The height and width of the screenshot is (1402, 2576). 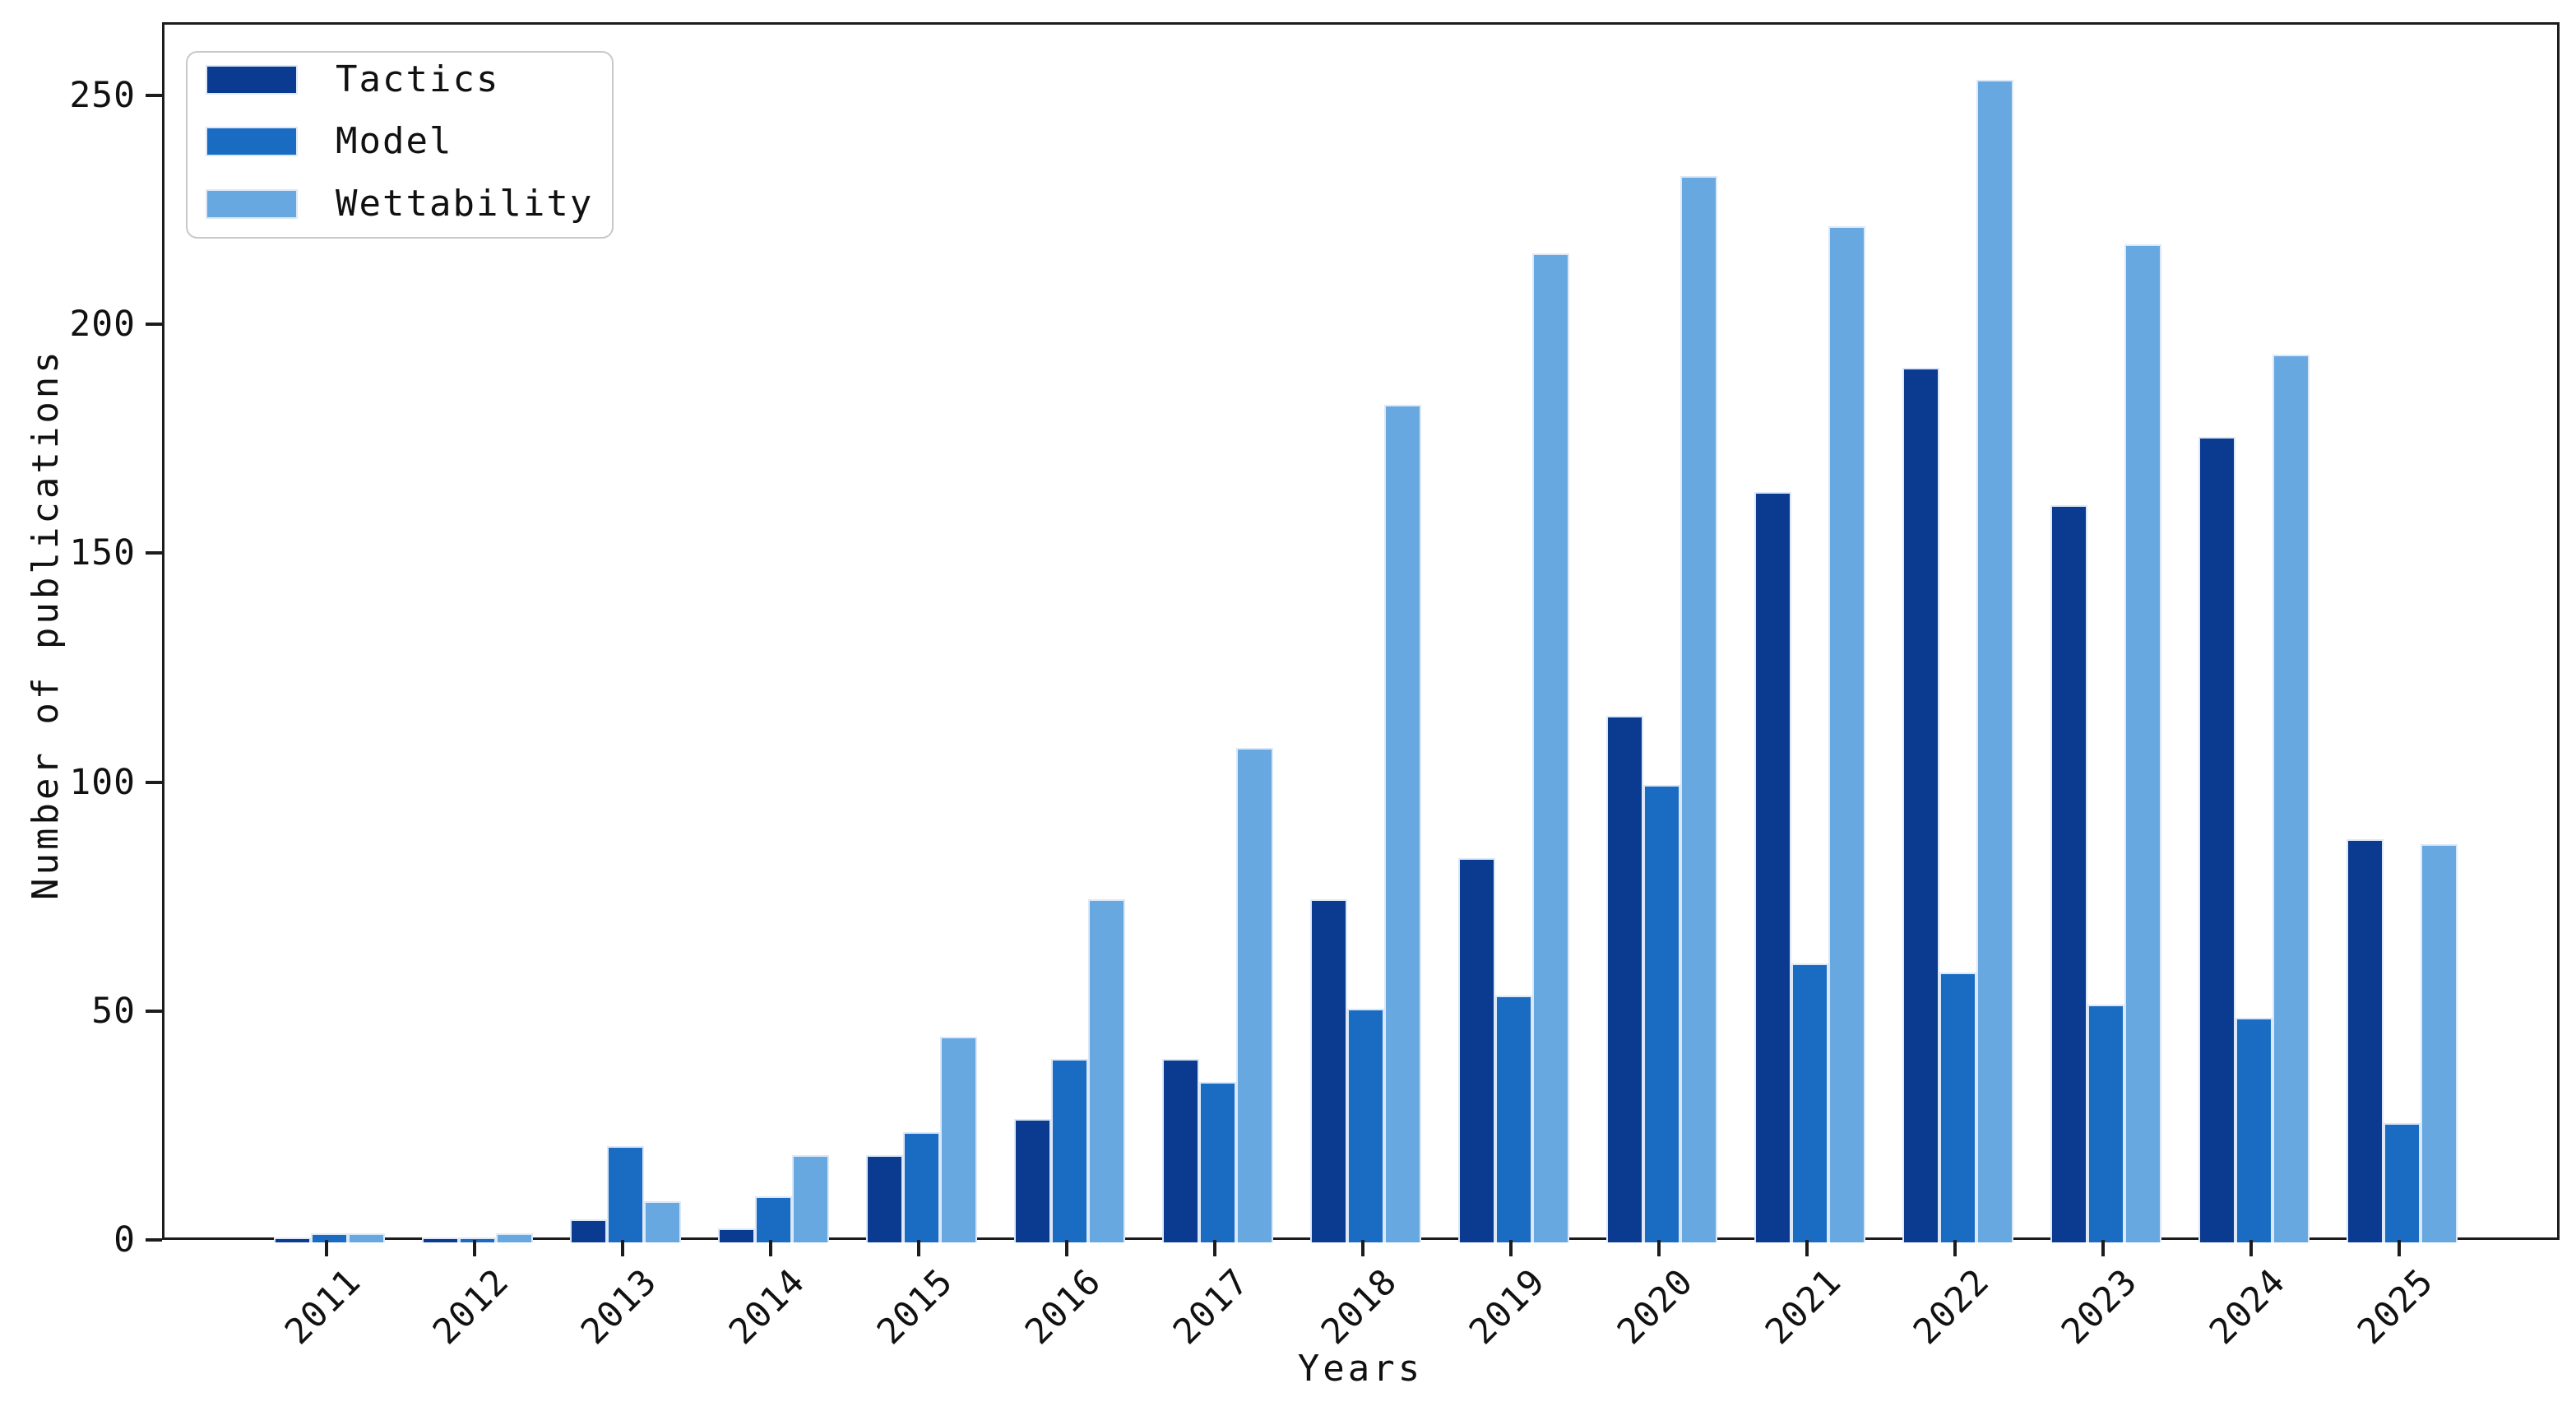 What do you see at coordinates (810, 1198) in the screenshot?
I see `bar-wettability-2014` at bounding box center [810, 1198].